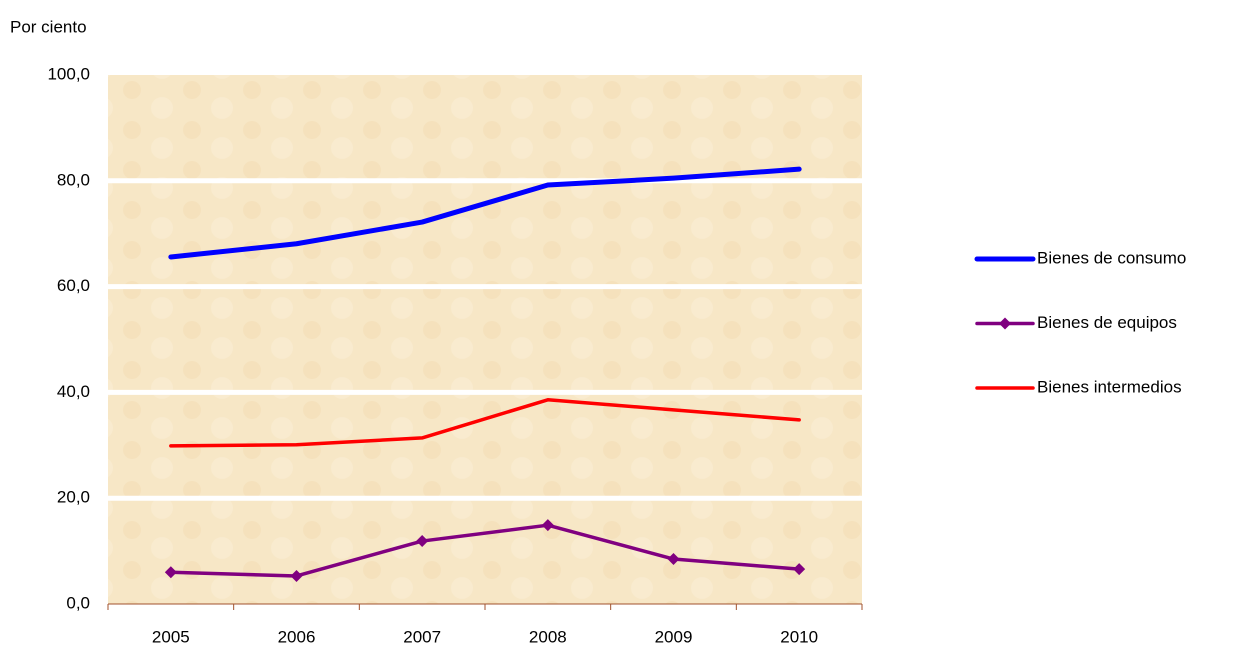 Image resolution: width=1251 pixels, height=647 pixels. I want to click on x-tick-label: 2010, so click(799, 636).